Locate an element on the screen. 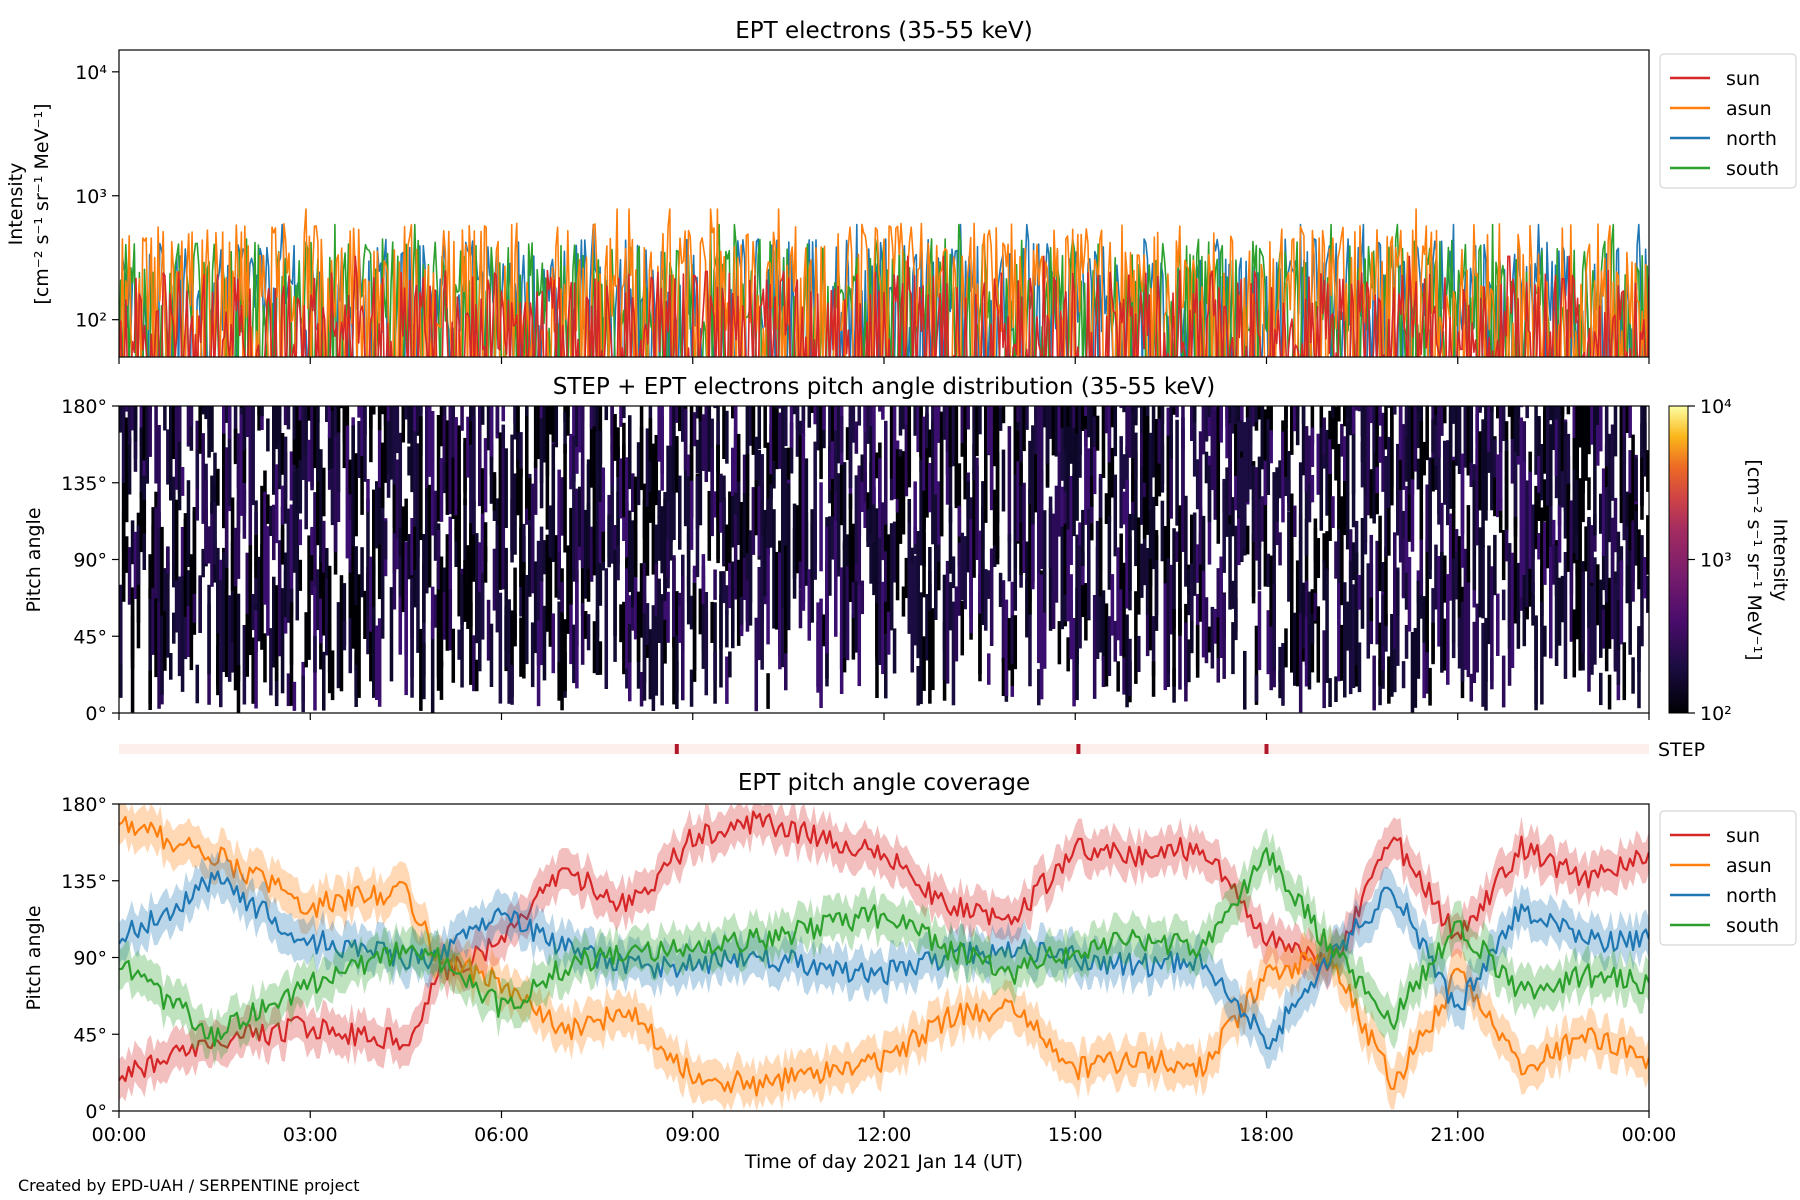 The height and width of the screenshot is (1200, 1800). y-tick-label: 180° is located at coordinates (84, 407).